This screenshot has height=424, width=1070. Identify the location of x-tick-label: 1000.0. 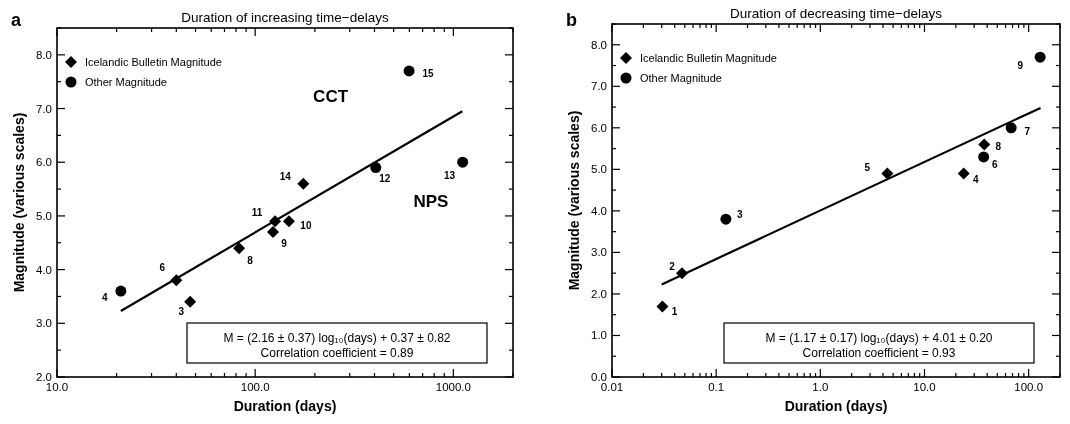
(453, 387).